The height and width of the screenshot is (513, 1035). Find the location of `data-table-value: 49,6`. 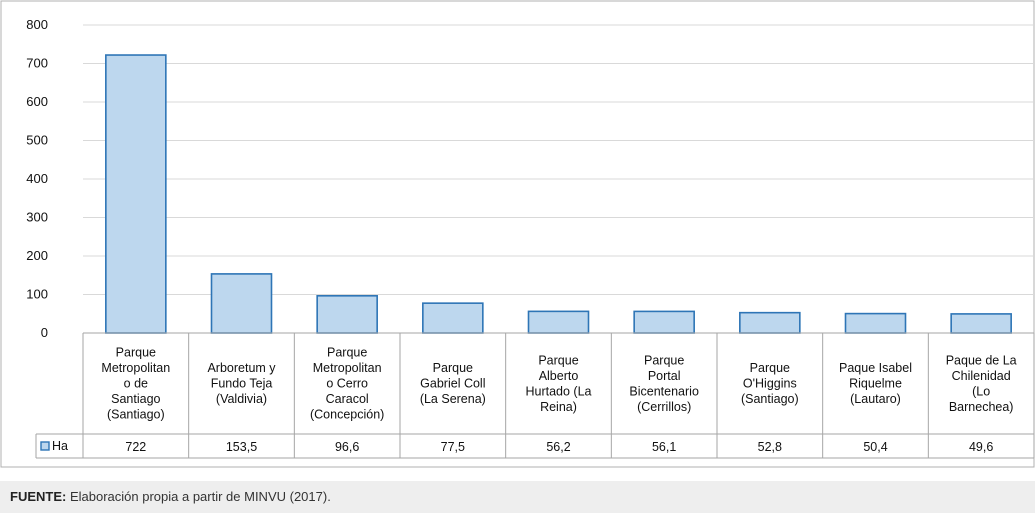

data-table-value: 49,6 is located at coordinates (981, 447).